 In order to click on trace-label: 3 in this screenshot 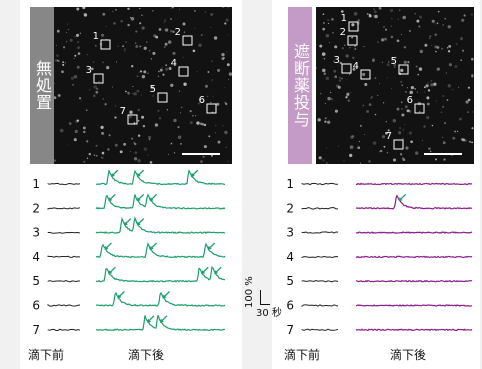, I will do `click(36, 233)`.